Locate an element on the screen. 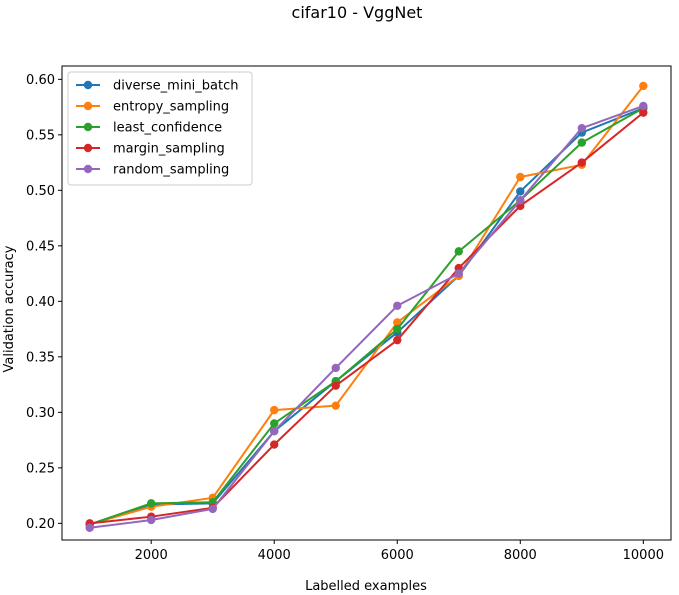  legend-label: entropy_sampling is located at coordinates (171, 107).